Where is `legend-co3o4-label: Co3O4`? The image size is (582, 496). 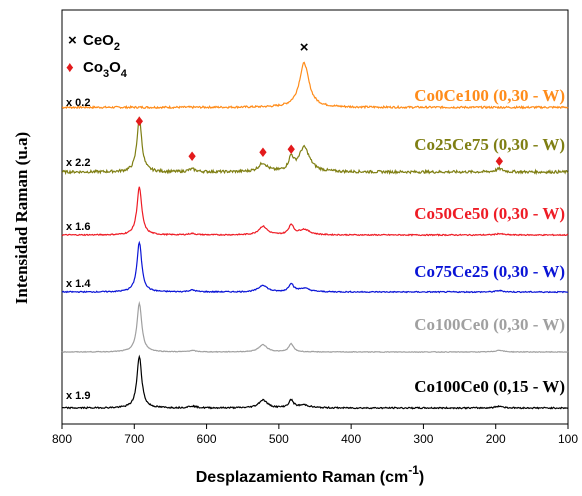 legend-co3o4-label: Co3O4 is located at coordinates (105, 69).